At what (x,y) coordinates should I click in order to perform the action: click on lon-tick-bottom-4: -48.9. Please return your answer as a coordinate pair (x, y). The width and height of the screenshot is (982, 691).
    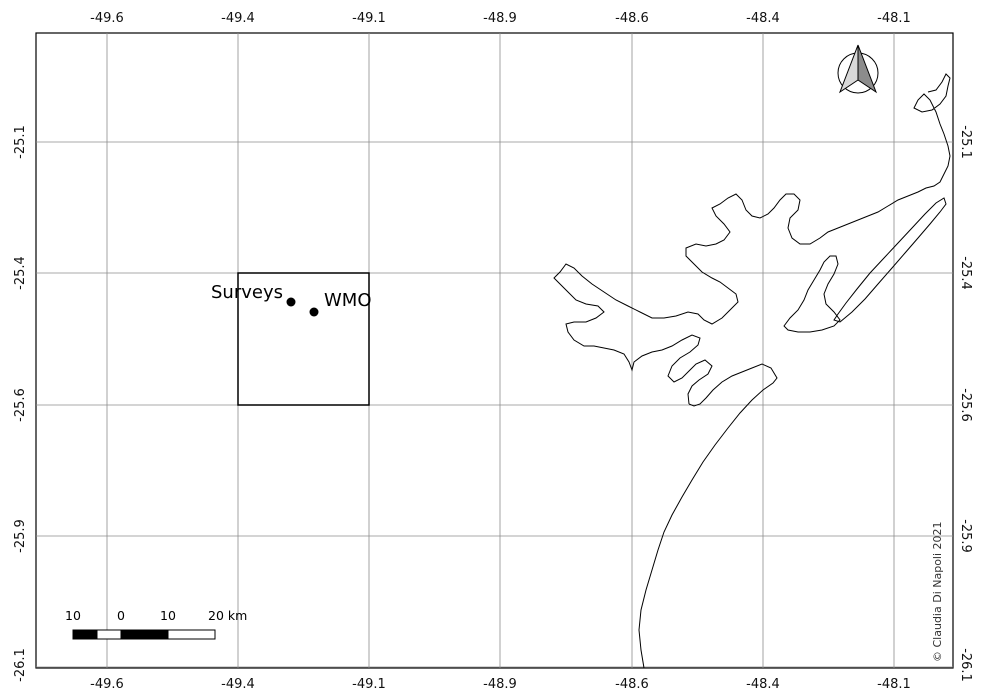
    Looking at the image, I should click on (500, 684).